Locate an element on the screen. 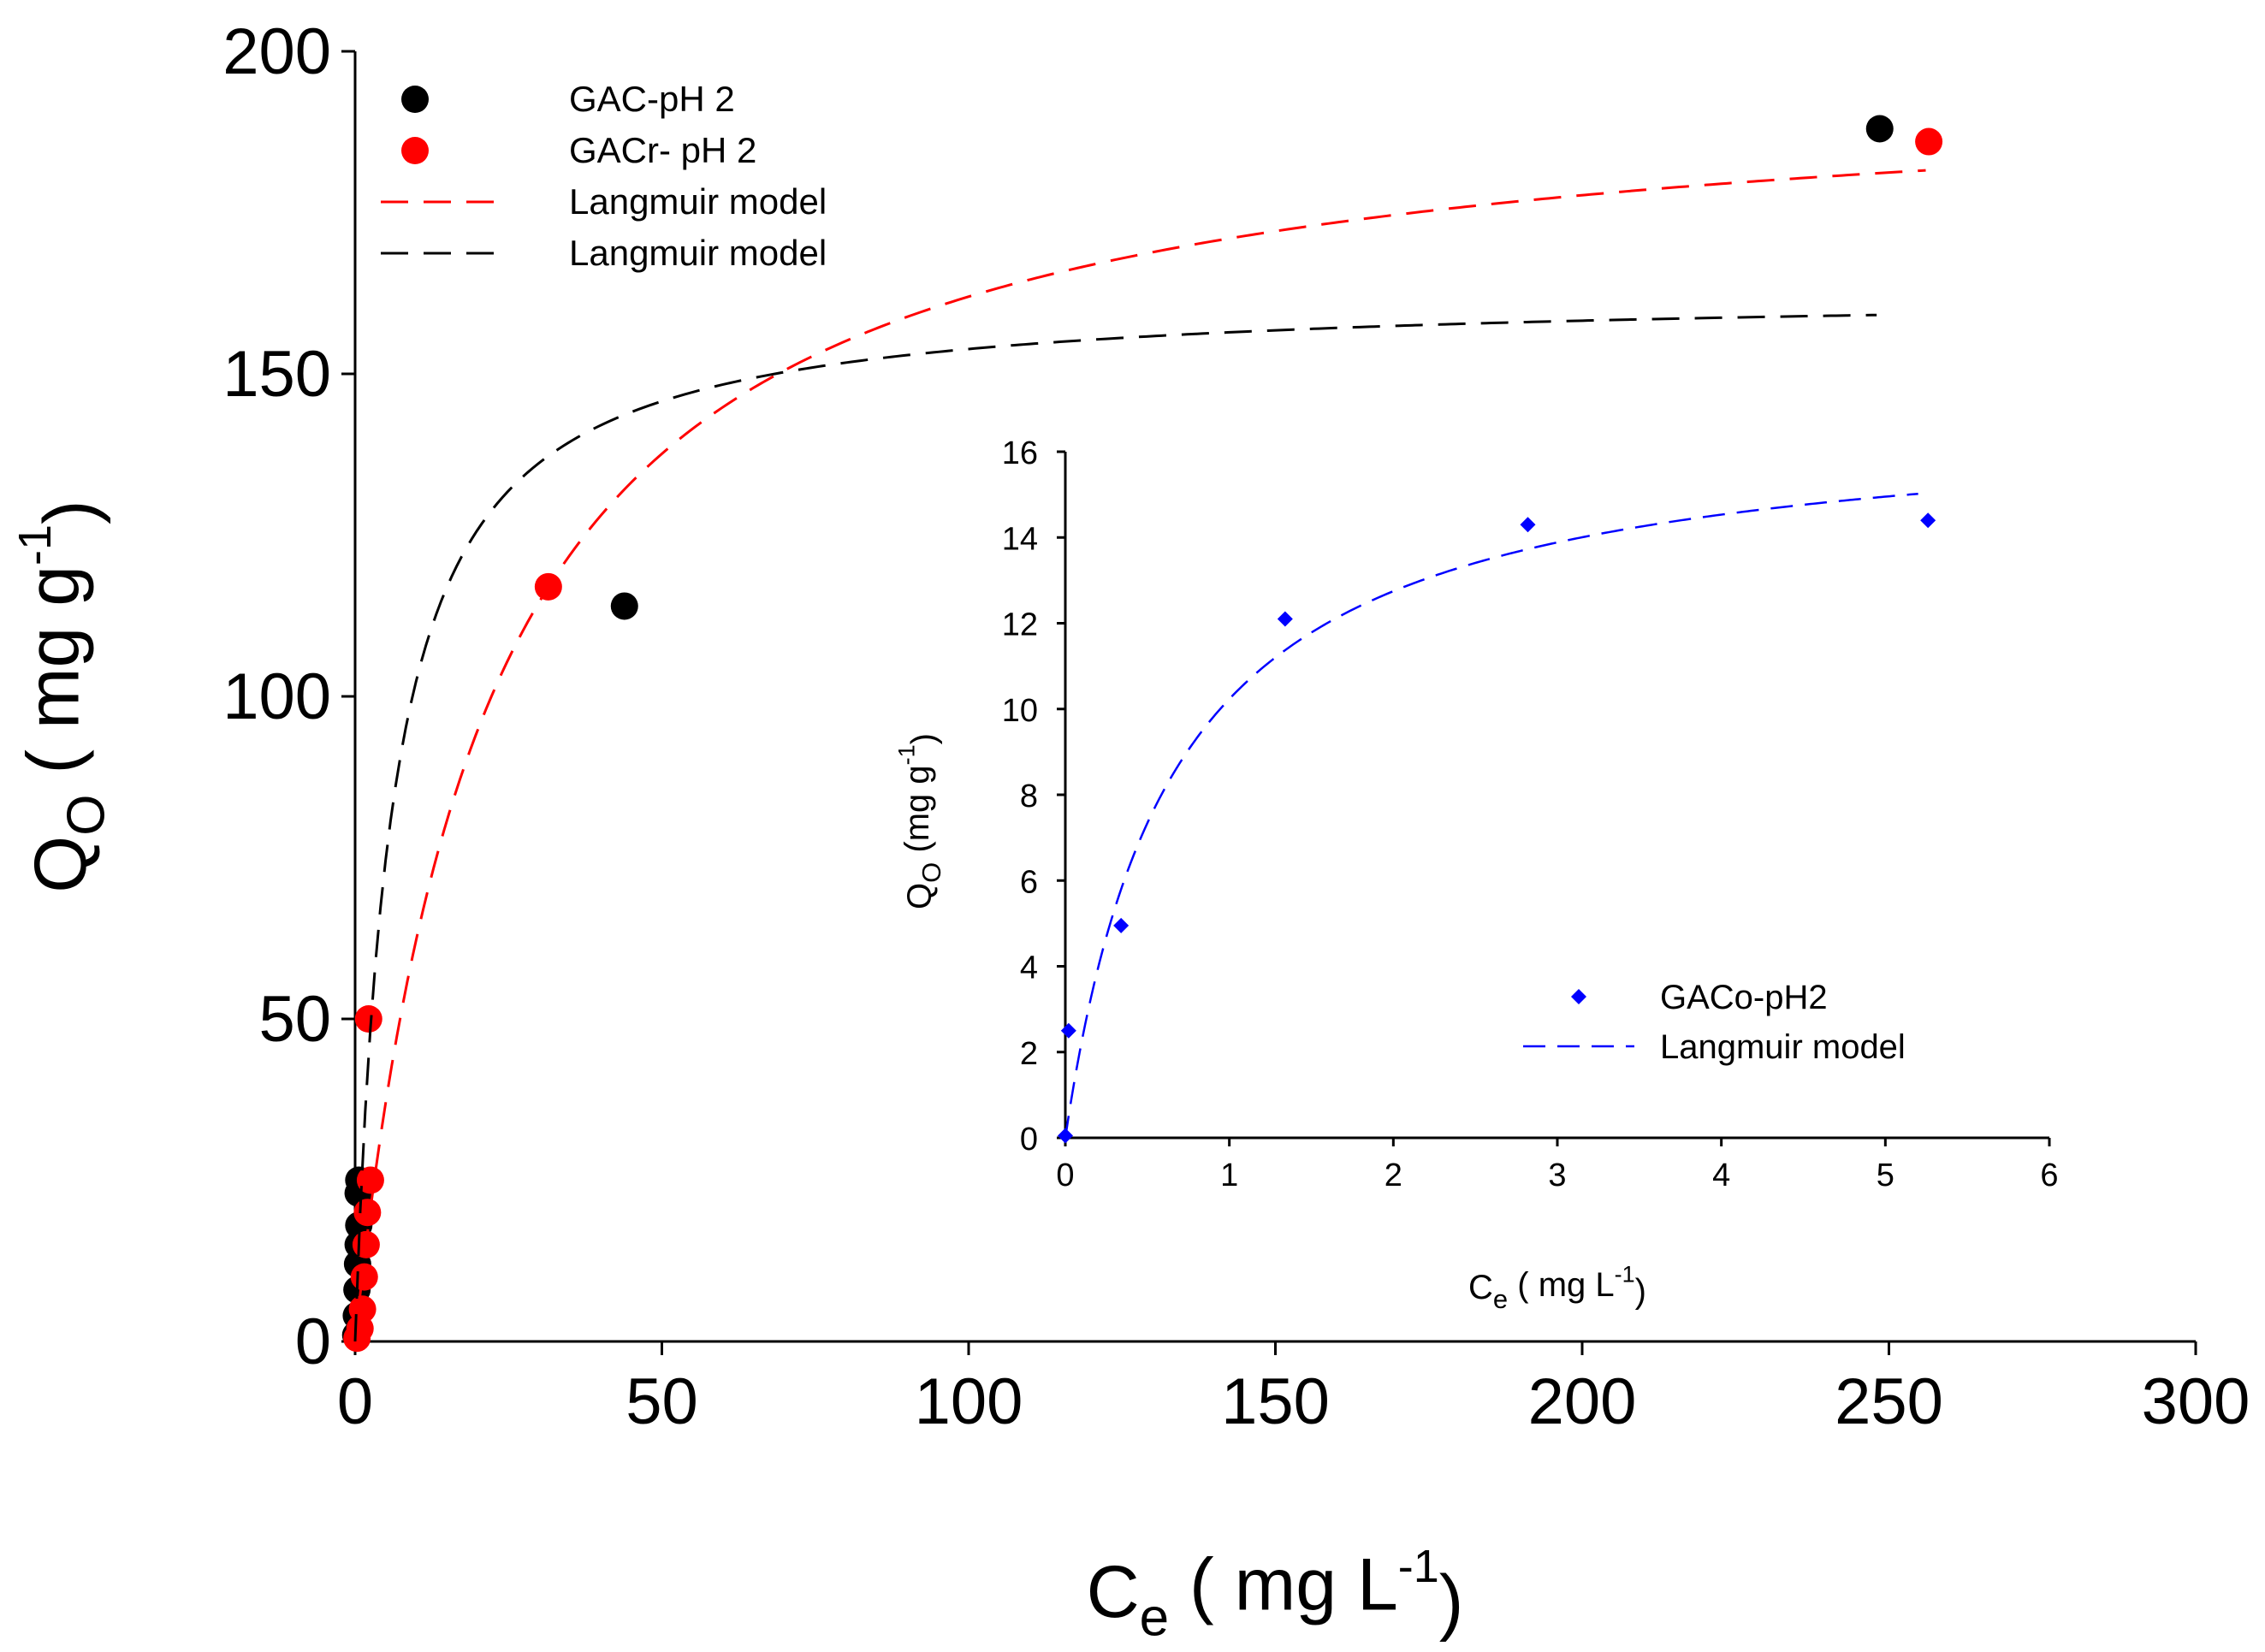  main-x-tick-label: 100 is located at coordinates (969, 1401).